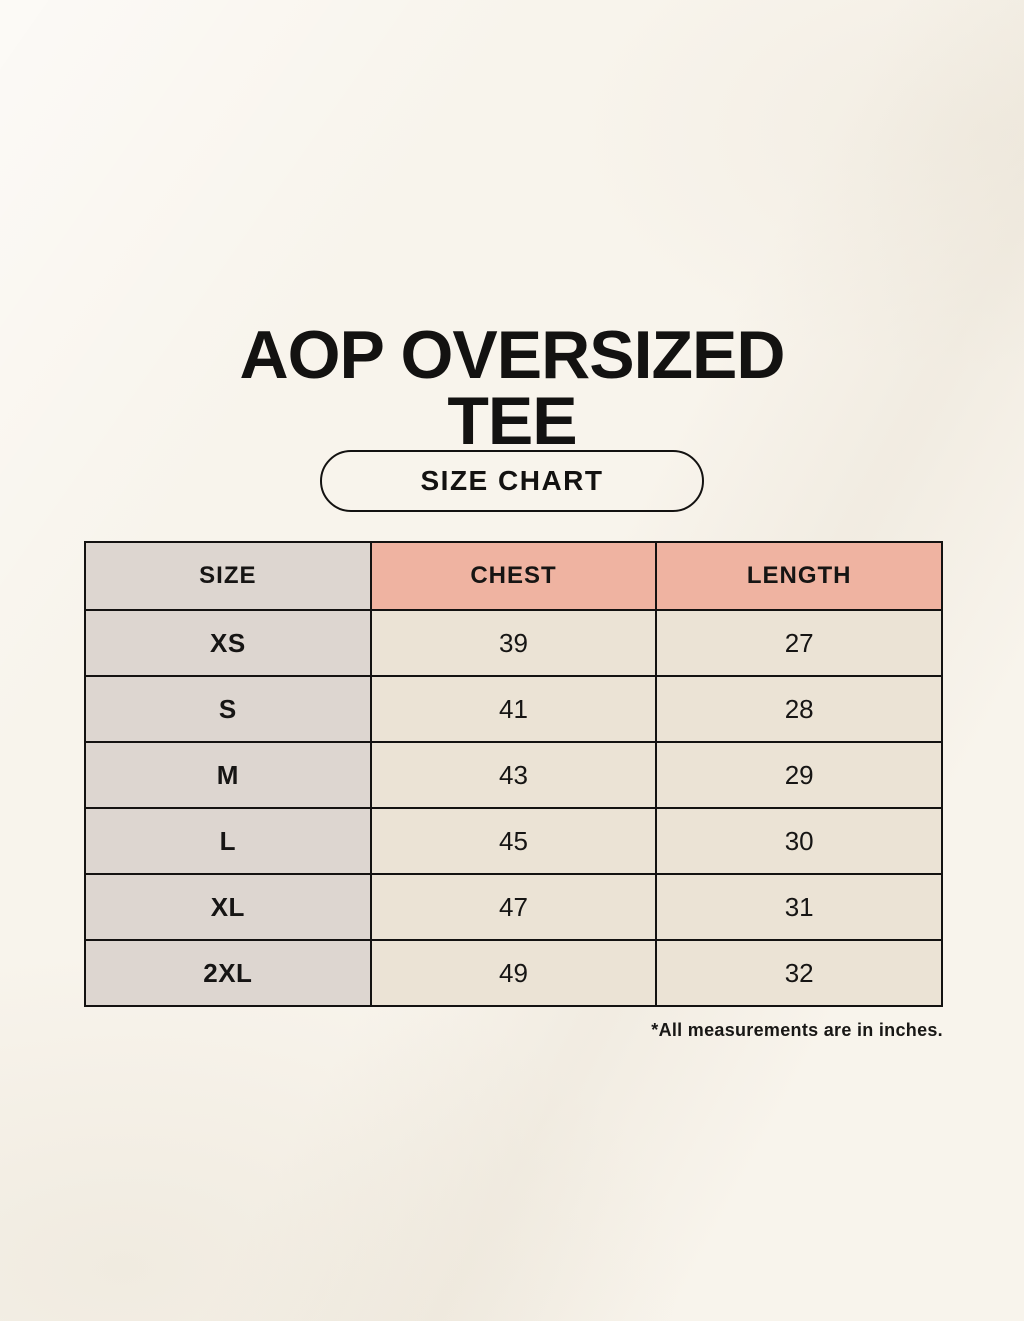 The height and width of the screenshot is (1321, 1024). I want to click on table-row: M 43 29, so click(513, 775).